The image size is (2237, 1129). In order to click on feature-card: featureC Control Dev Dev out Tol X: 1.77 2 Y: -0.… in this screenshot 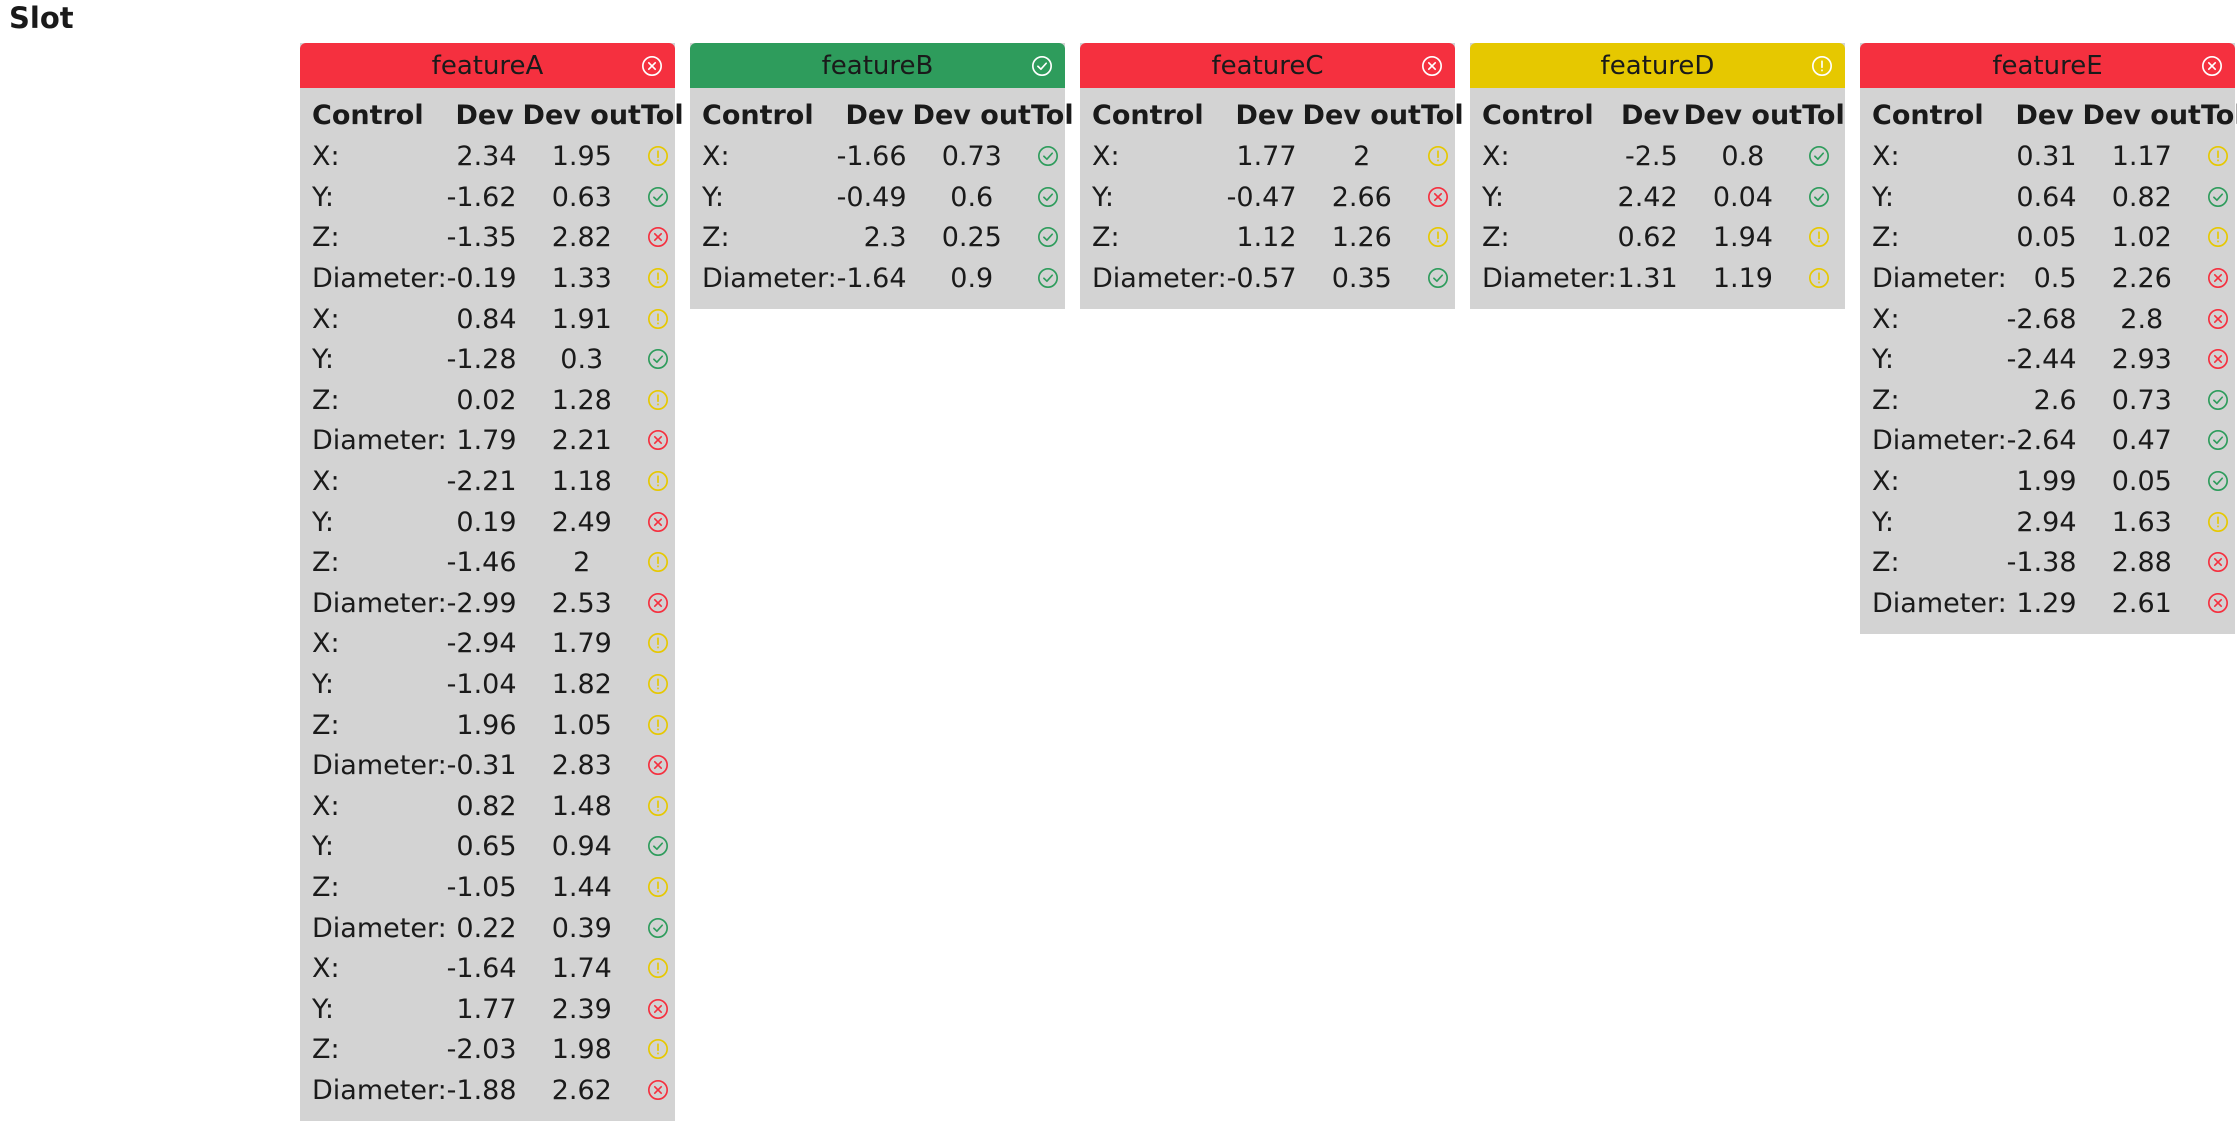, I will do `click(1272, 176)`.